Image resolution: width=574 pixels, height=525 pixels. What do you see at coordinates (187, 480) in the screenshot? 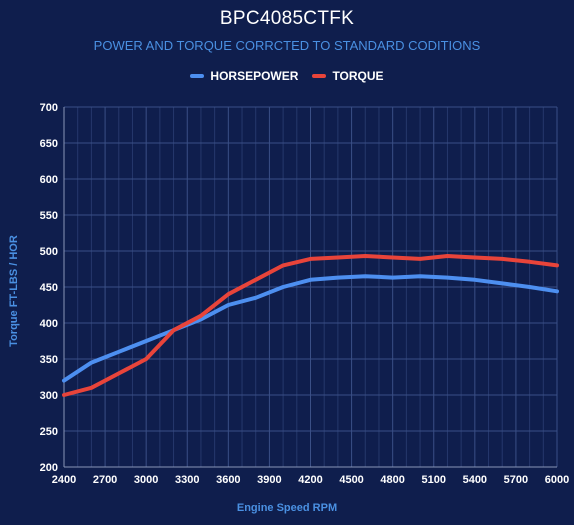
I see `x-tick-label: 3300` at bounding box center [187, 480].